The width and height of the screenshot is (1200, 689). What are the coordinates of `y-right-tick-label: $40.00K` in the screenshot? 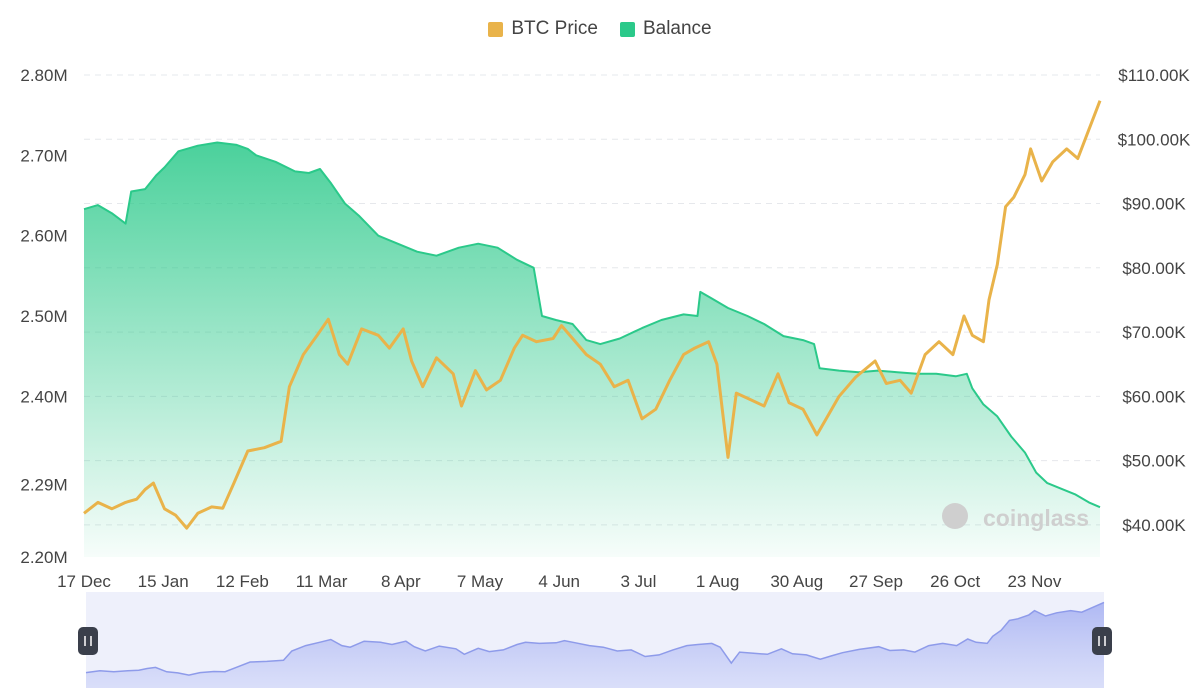 It's located at (1154, 525).